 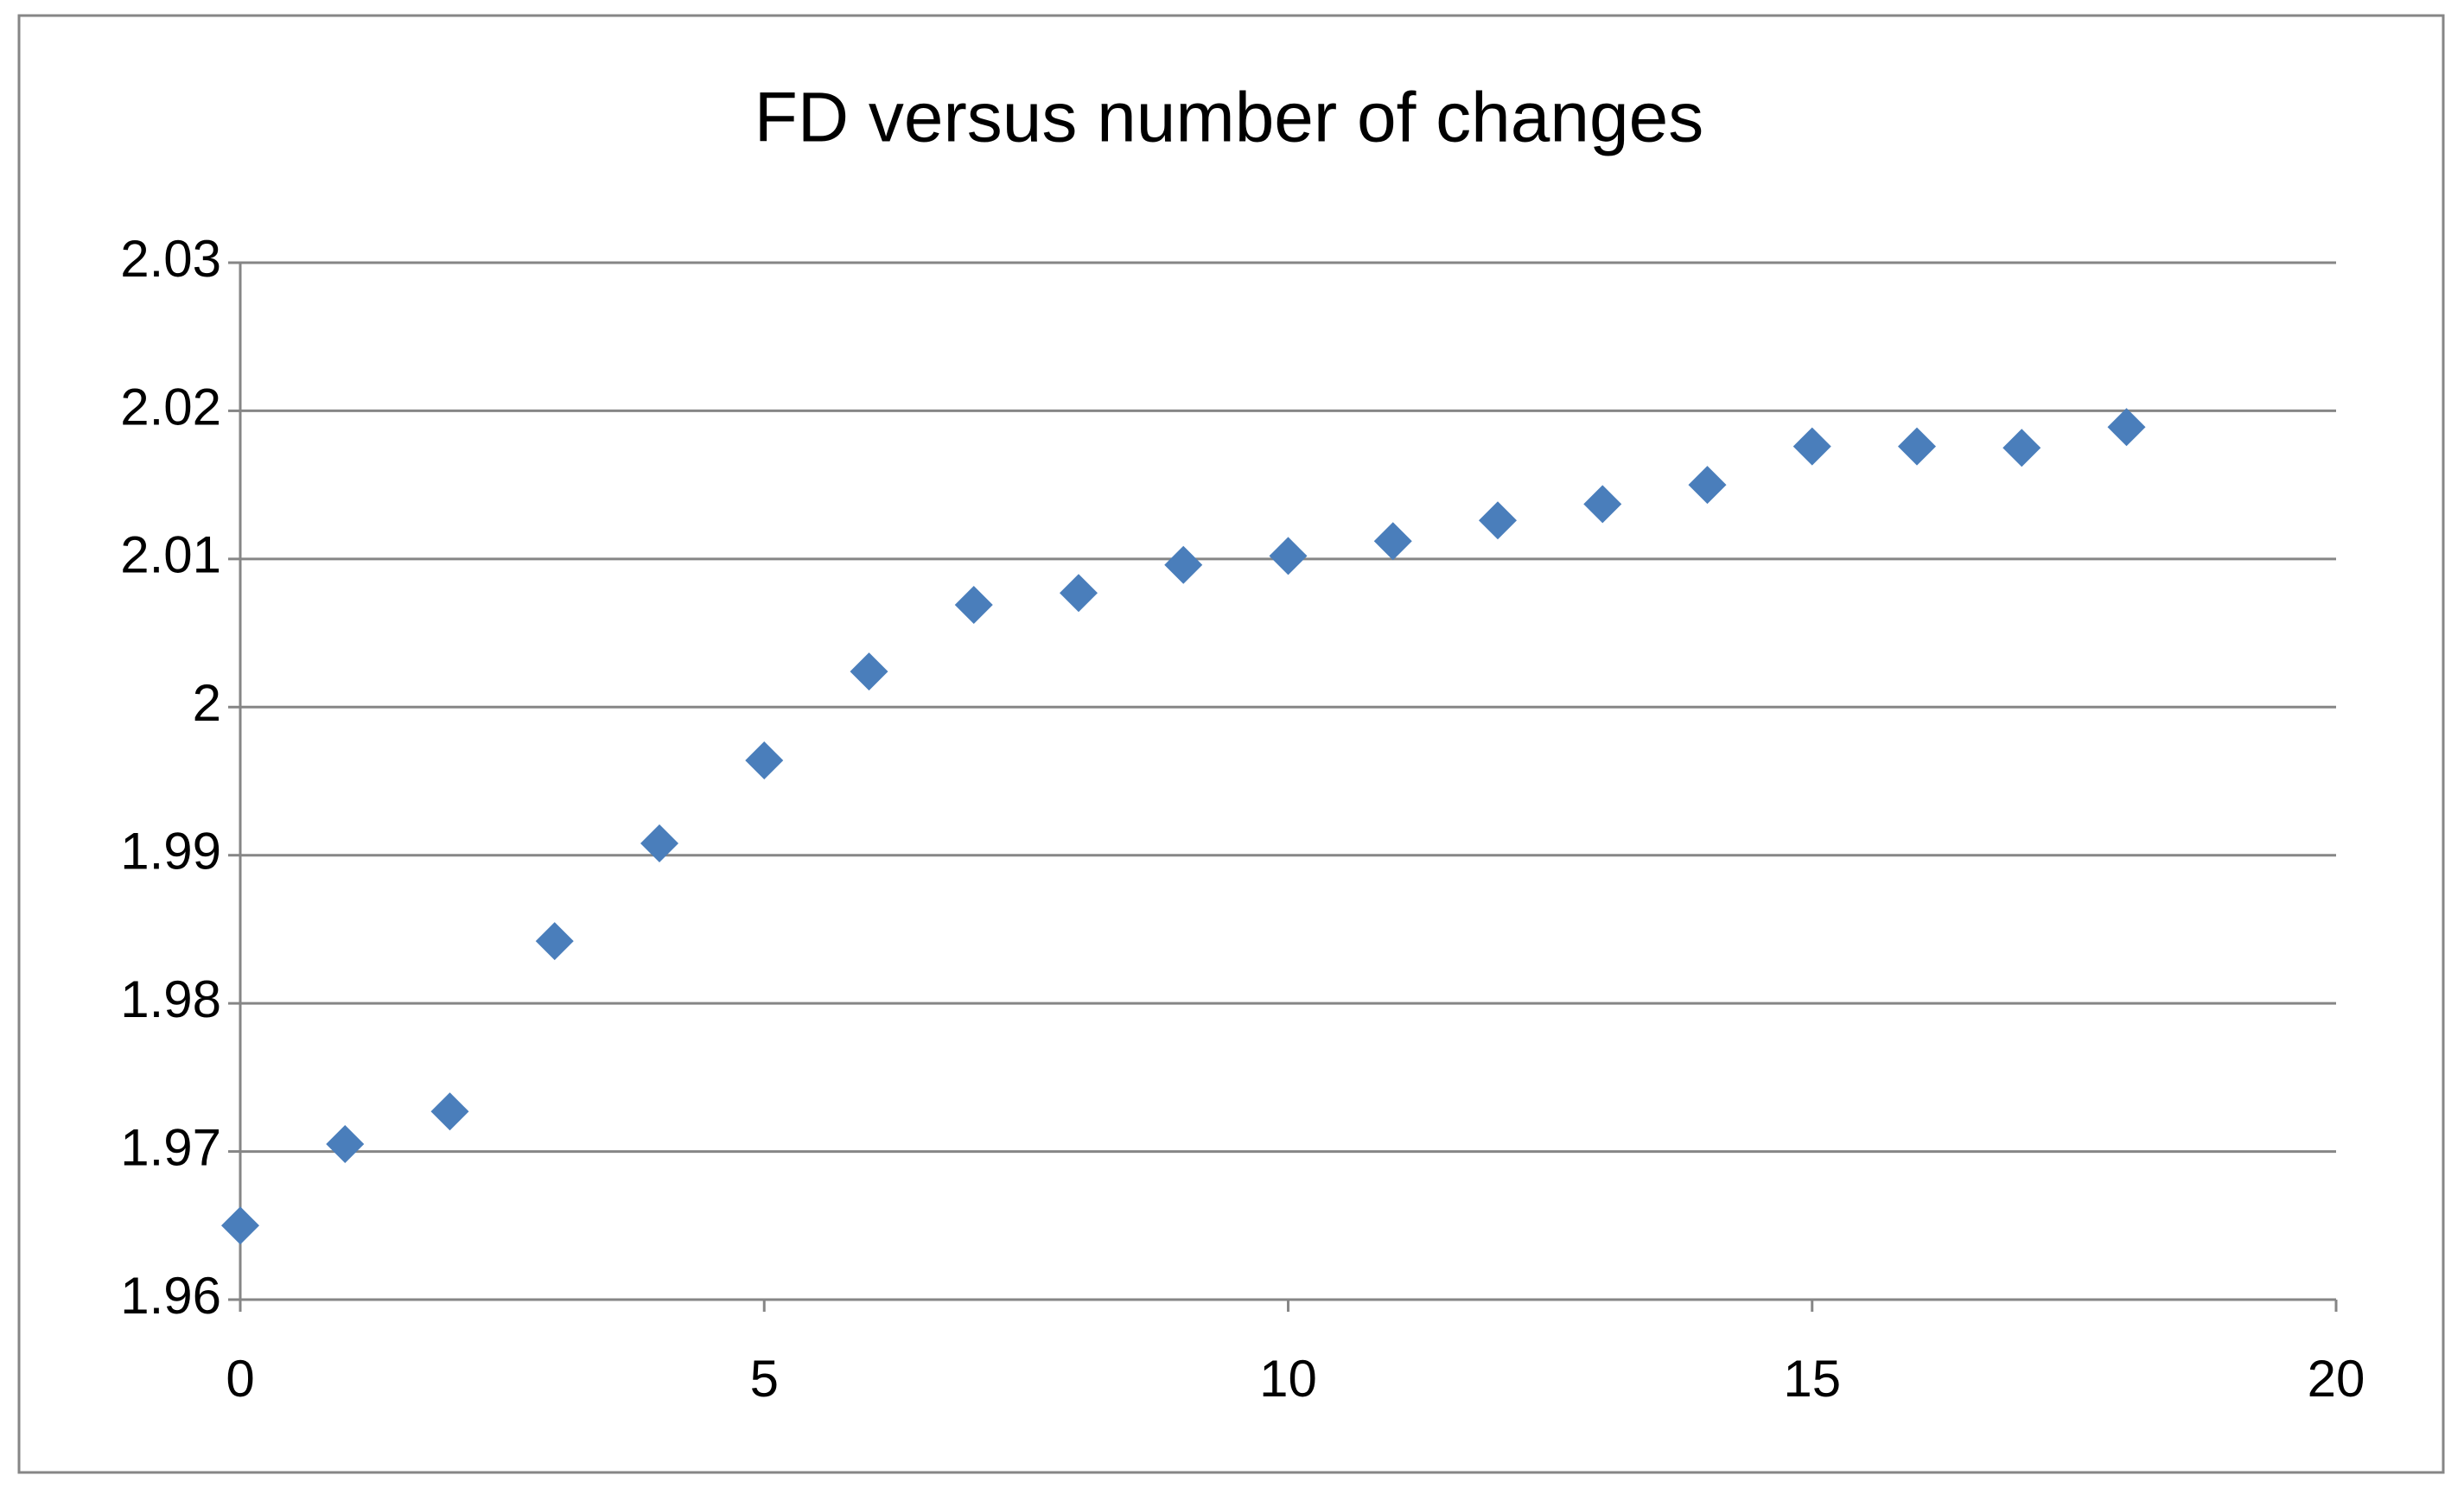 I want to click on y-tick-label: 1.99, so click(x=170, y=852).